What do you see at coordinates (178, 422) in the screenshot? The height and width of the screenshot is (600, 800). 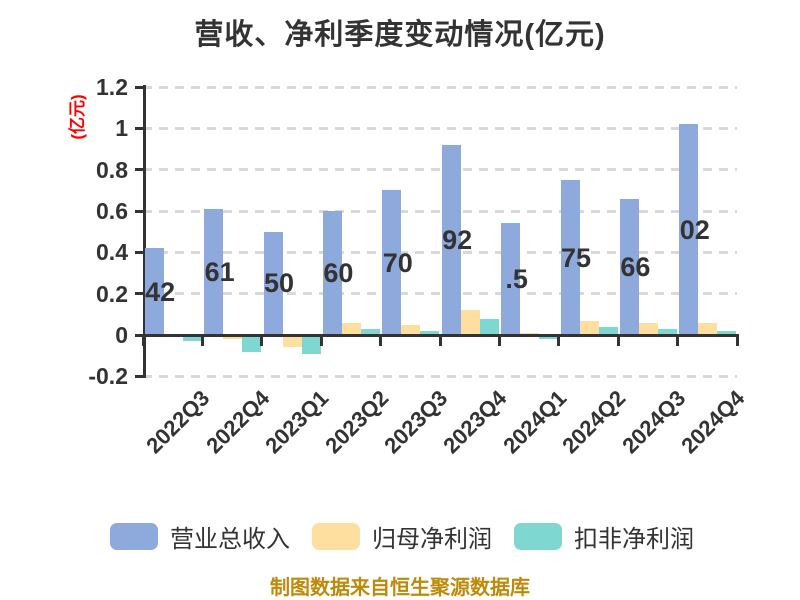 I see `x-tick-label: 2022Q3` at bounding box center [178, 422].